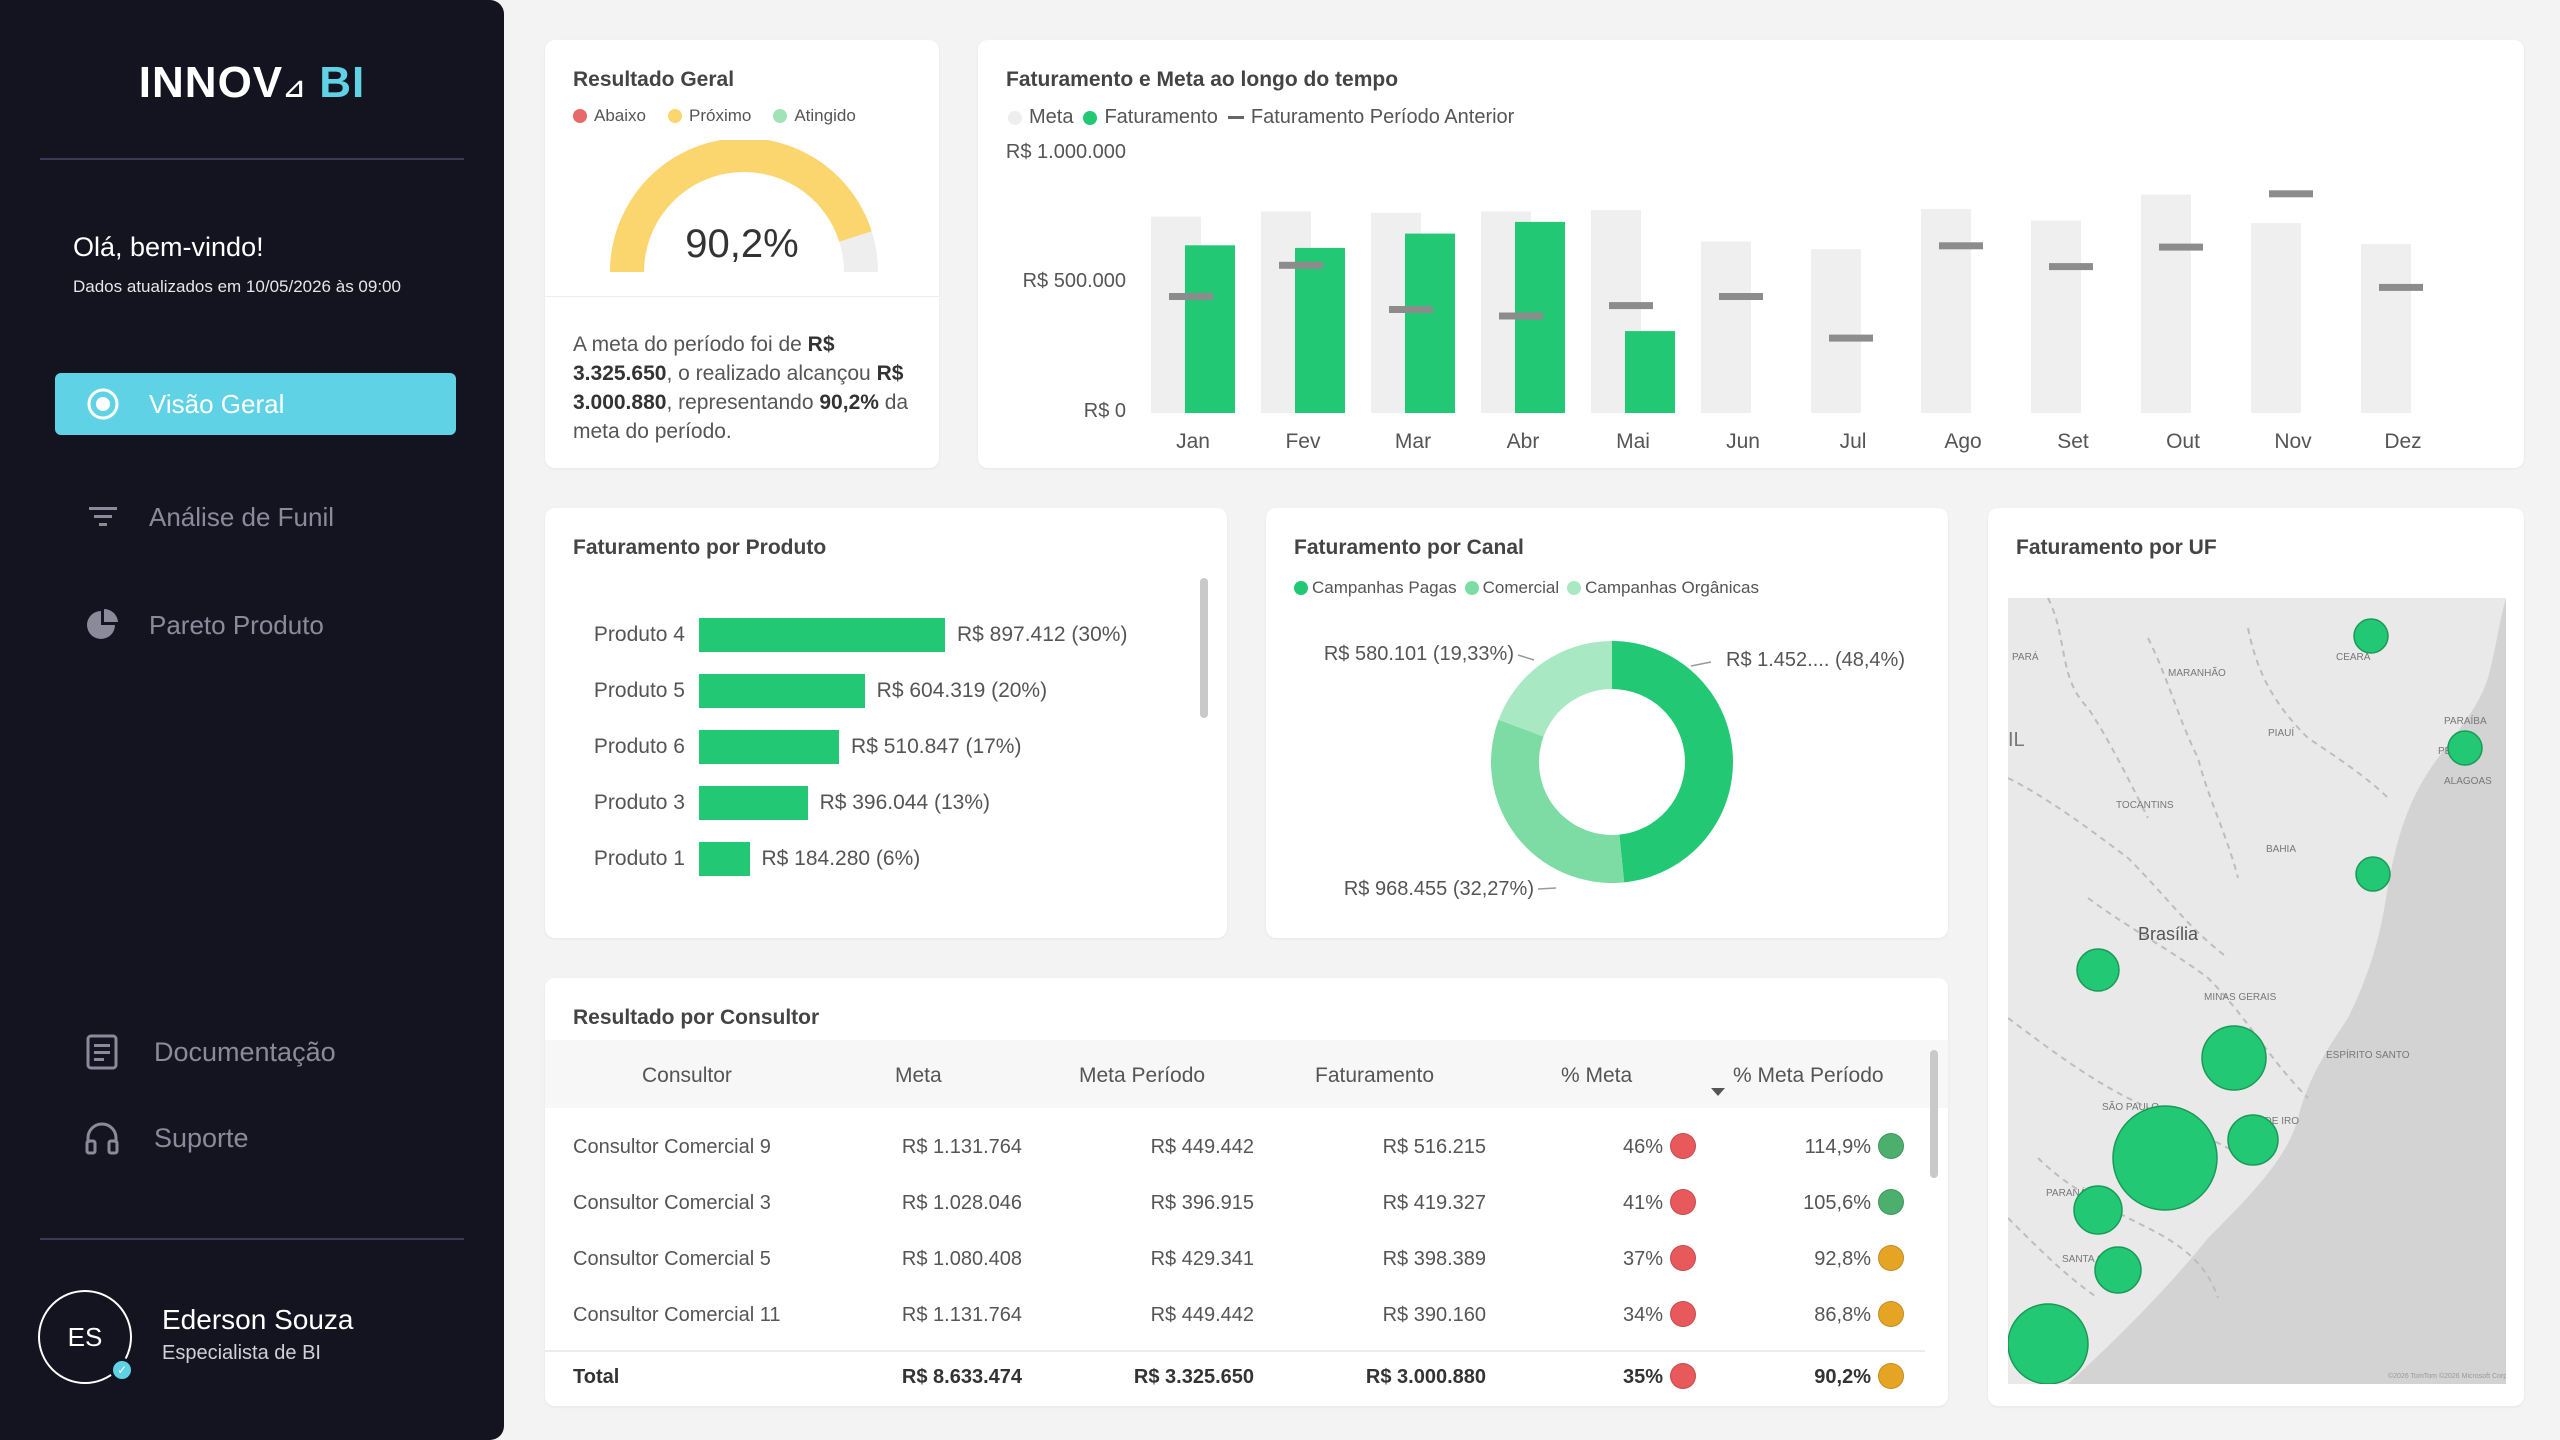  I want to click on nav-documentacao: Documentação, so click(208, 1052).